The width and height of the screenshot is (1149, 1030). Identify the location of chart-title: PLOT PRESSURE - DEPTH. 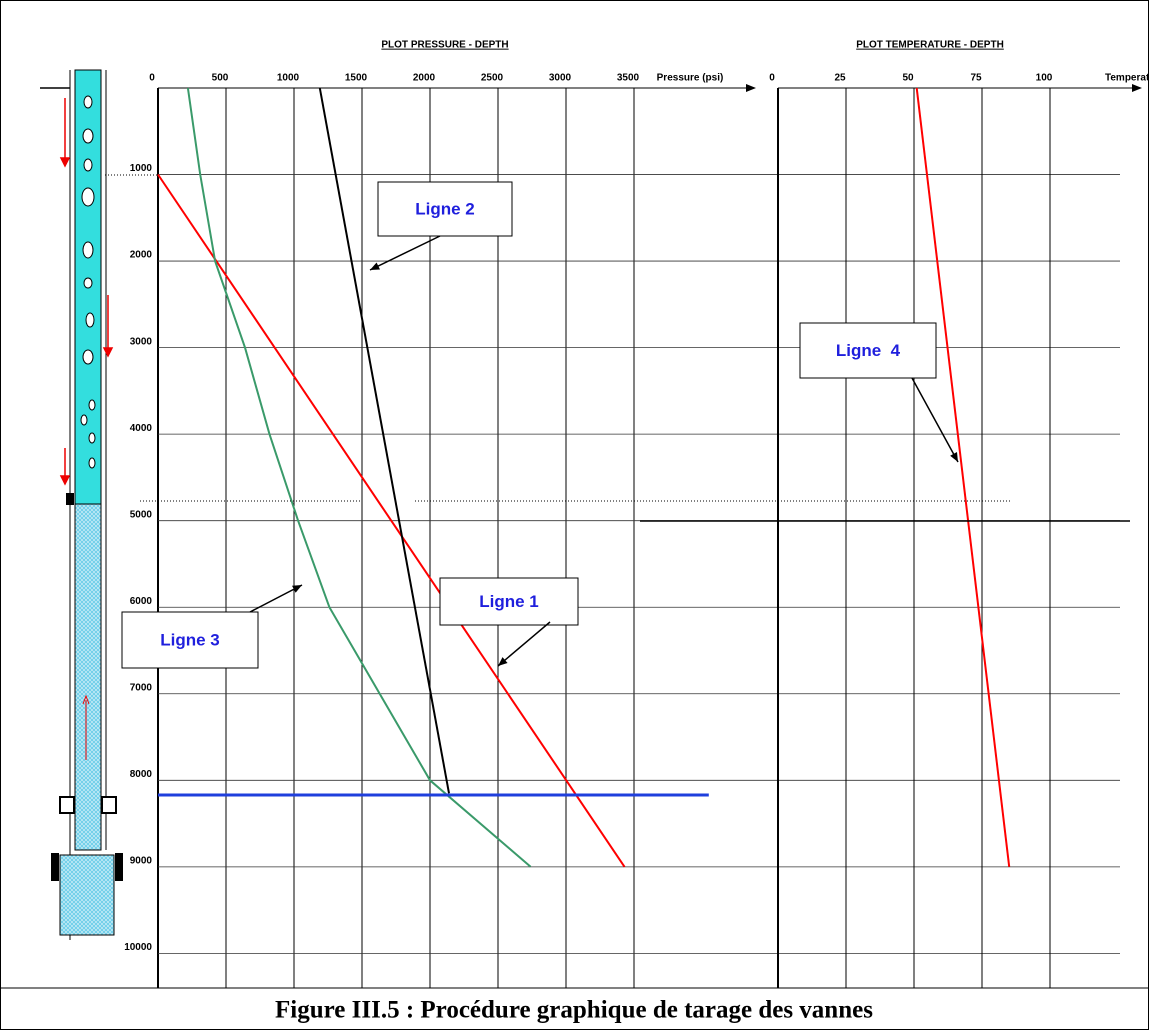
(444, 45).